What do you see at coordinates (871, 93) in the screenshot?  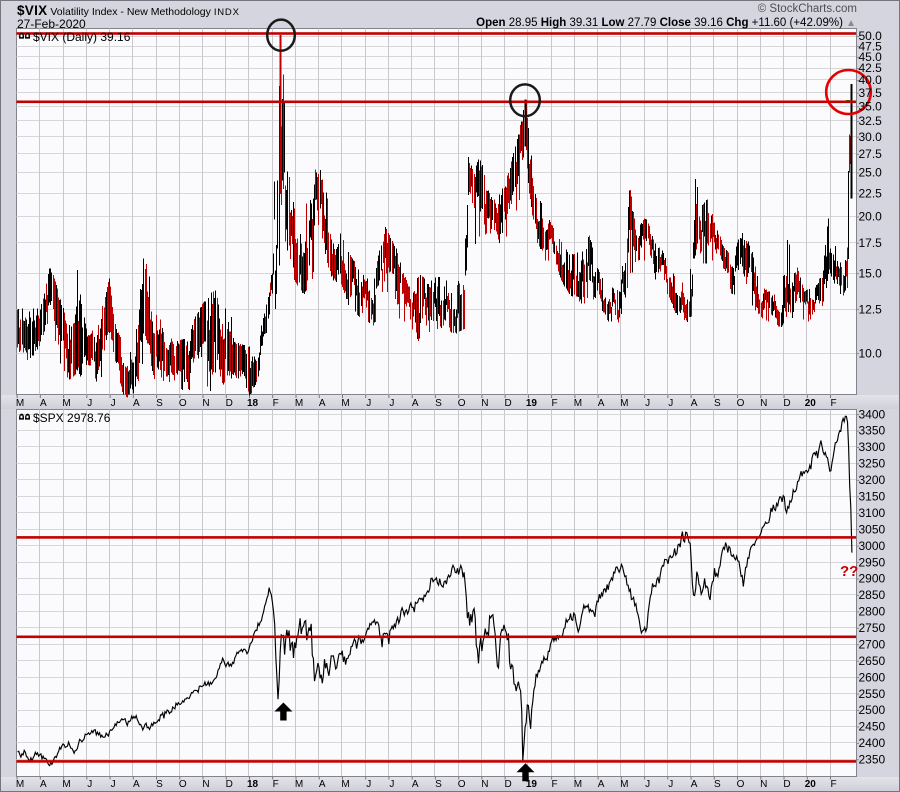 I see `svg-text: 37.5` at bounding box center [871, 93].